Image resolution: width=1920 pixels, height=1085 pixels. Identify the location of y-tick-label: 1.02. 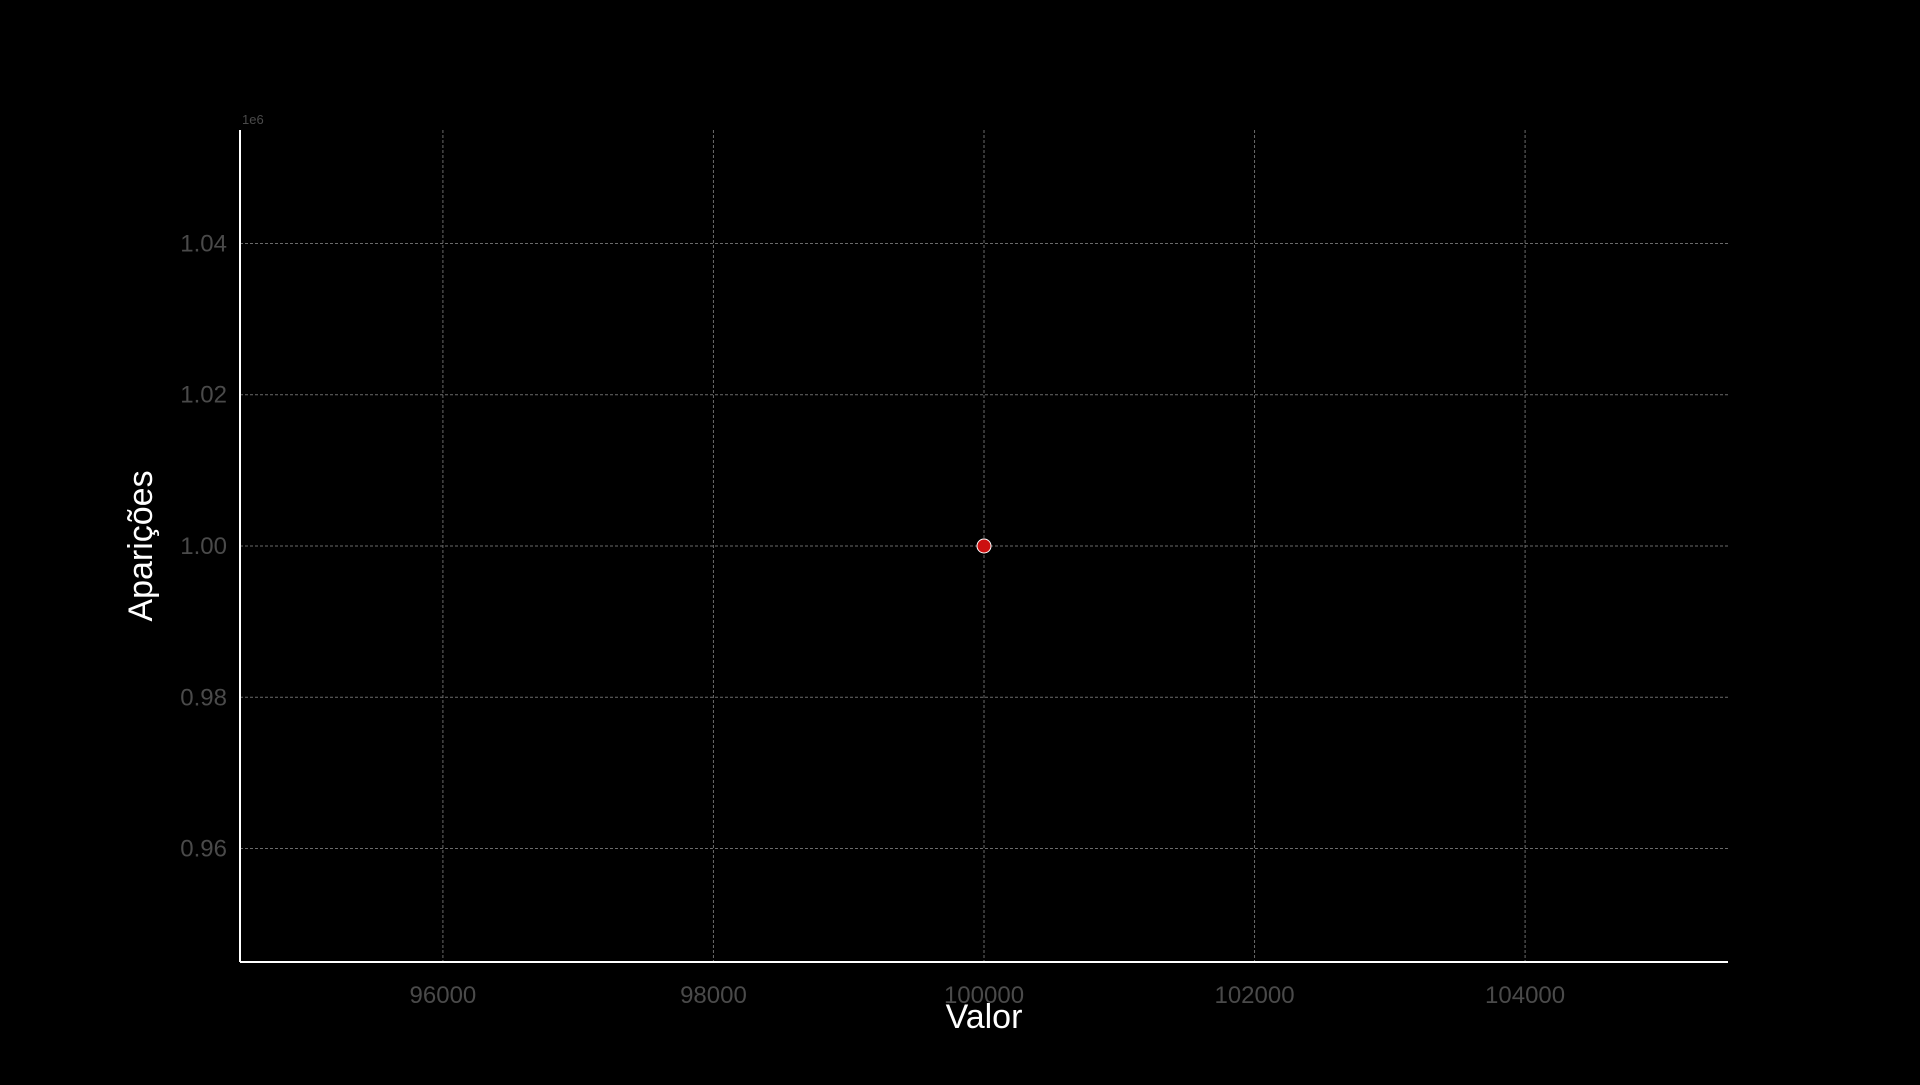
(203, 395).